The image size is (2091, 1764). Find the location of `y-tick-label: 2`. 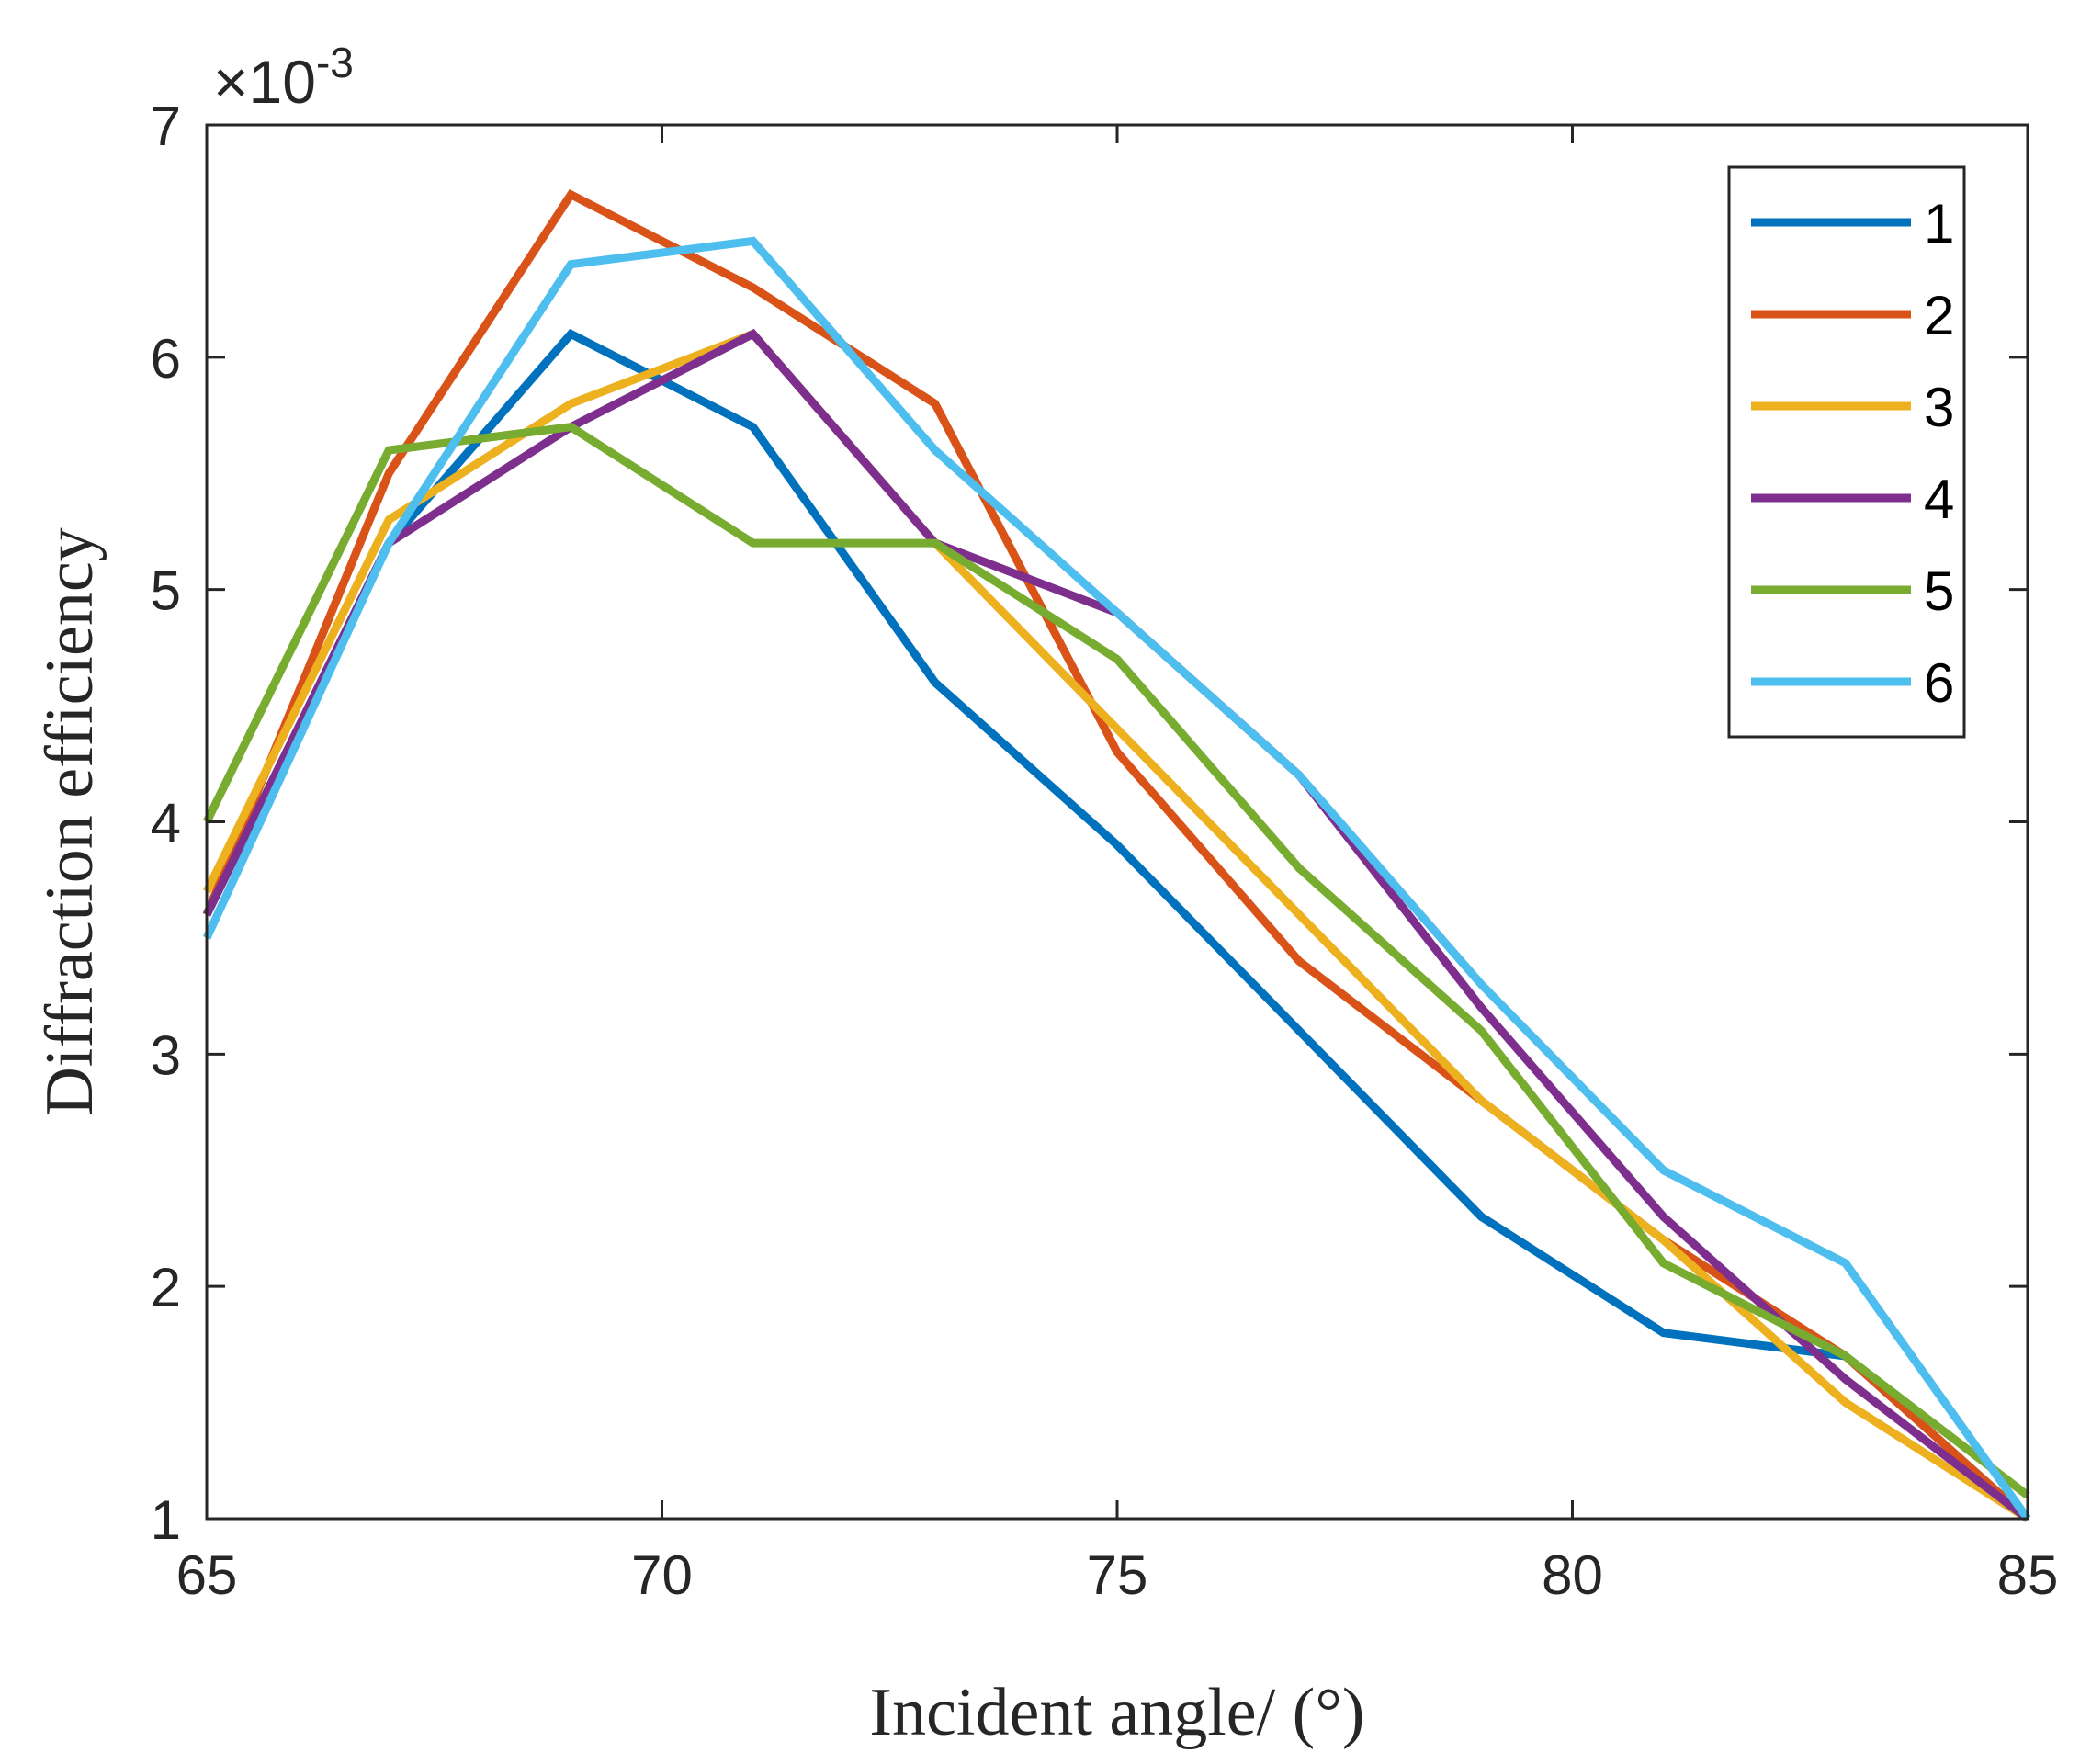

y-tick-label: 2 is located at coordinates (166, 1287).